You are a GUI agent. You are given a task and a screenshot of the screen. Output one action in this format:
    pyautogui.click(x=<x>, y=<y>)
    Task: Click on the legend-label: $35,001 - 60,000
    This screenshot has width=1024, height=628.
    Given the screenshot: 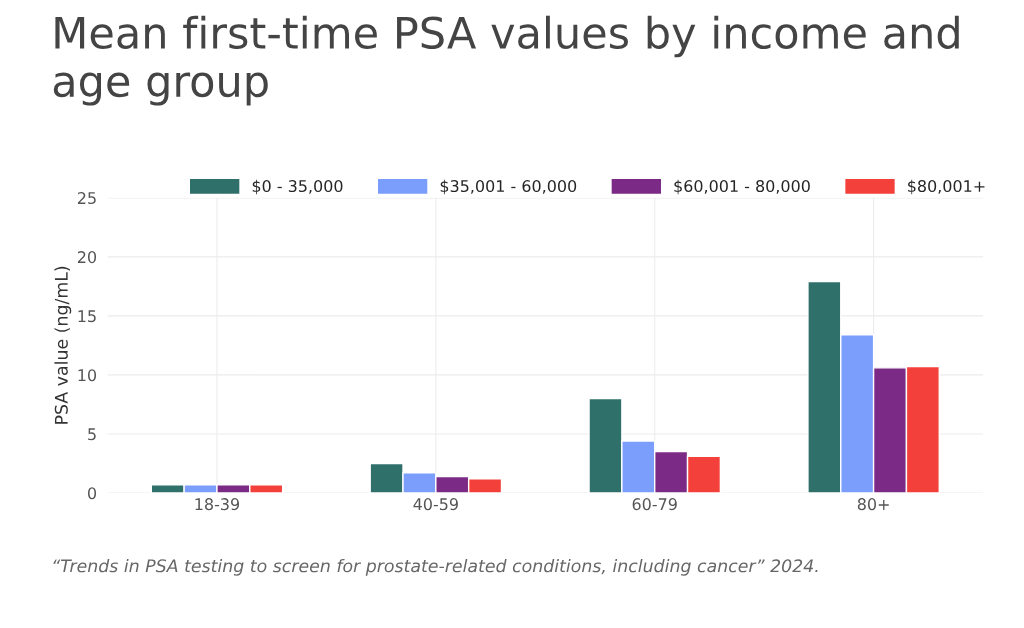 What is the action you would take?
    pyautogui.click(x=508, y=187)
    